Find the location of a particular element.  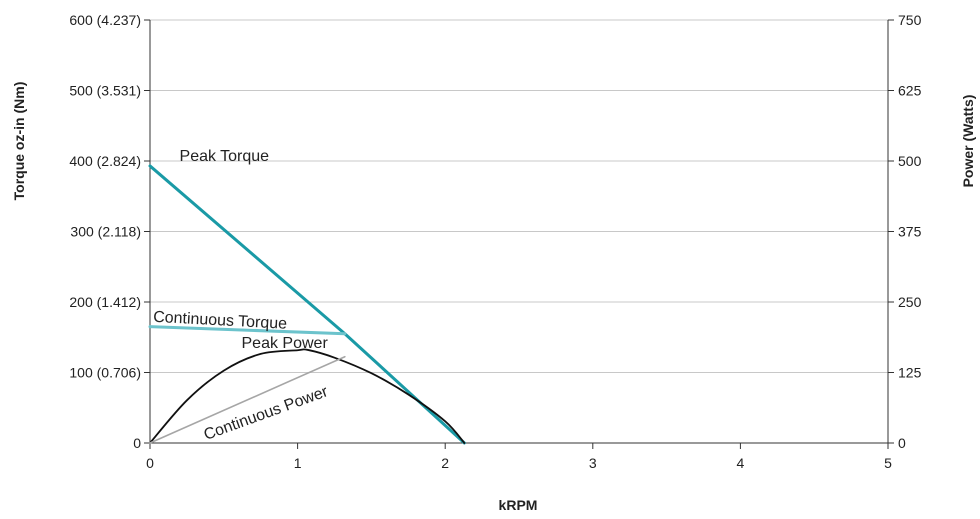

y2-tick-label: 375 is located at coordinates (910, 232).